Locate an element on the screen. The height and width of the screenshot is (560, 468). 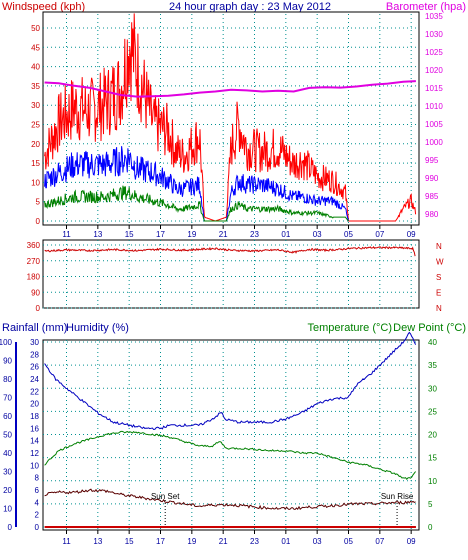
temp-x-tick-label: 15 is located at coordinates (129, 541).